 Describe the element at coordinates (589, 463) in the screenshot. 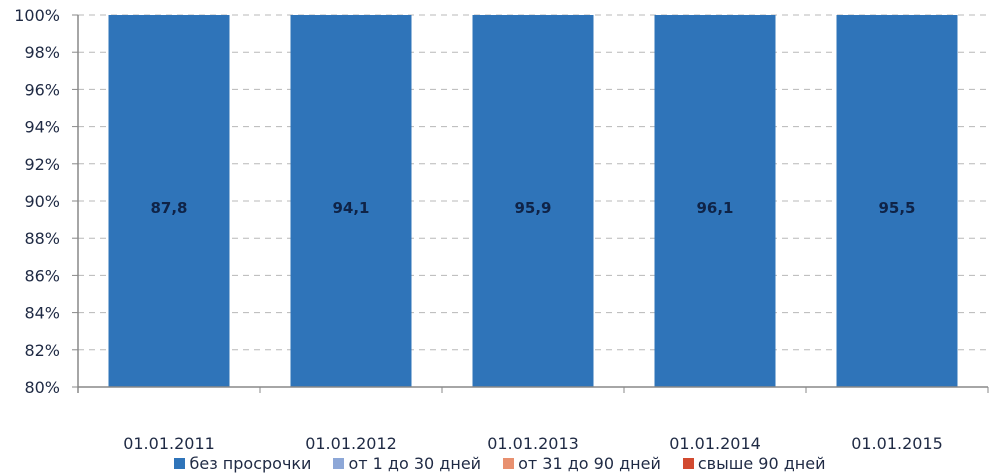

I see `legend-label: от 31 до 90 дней` at that location.